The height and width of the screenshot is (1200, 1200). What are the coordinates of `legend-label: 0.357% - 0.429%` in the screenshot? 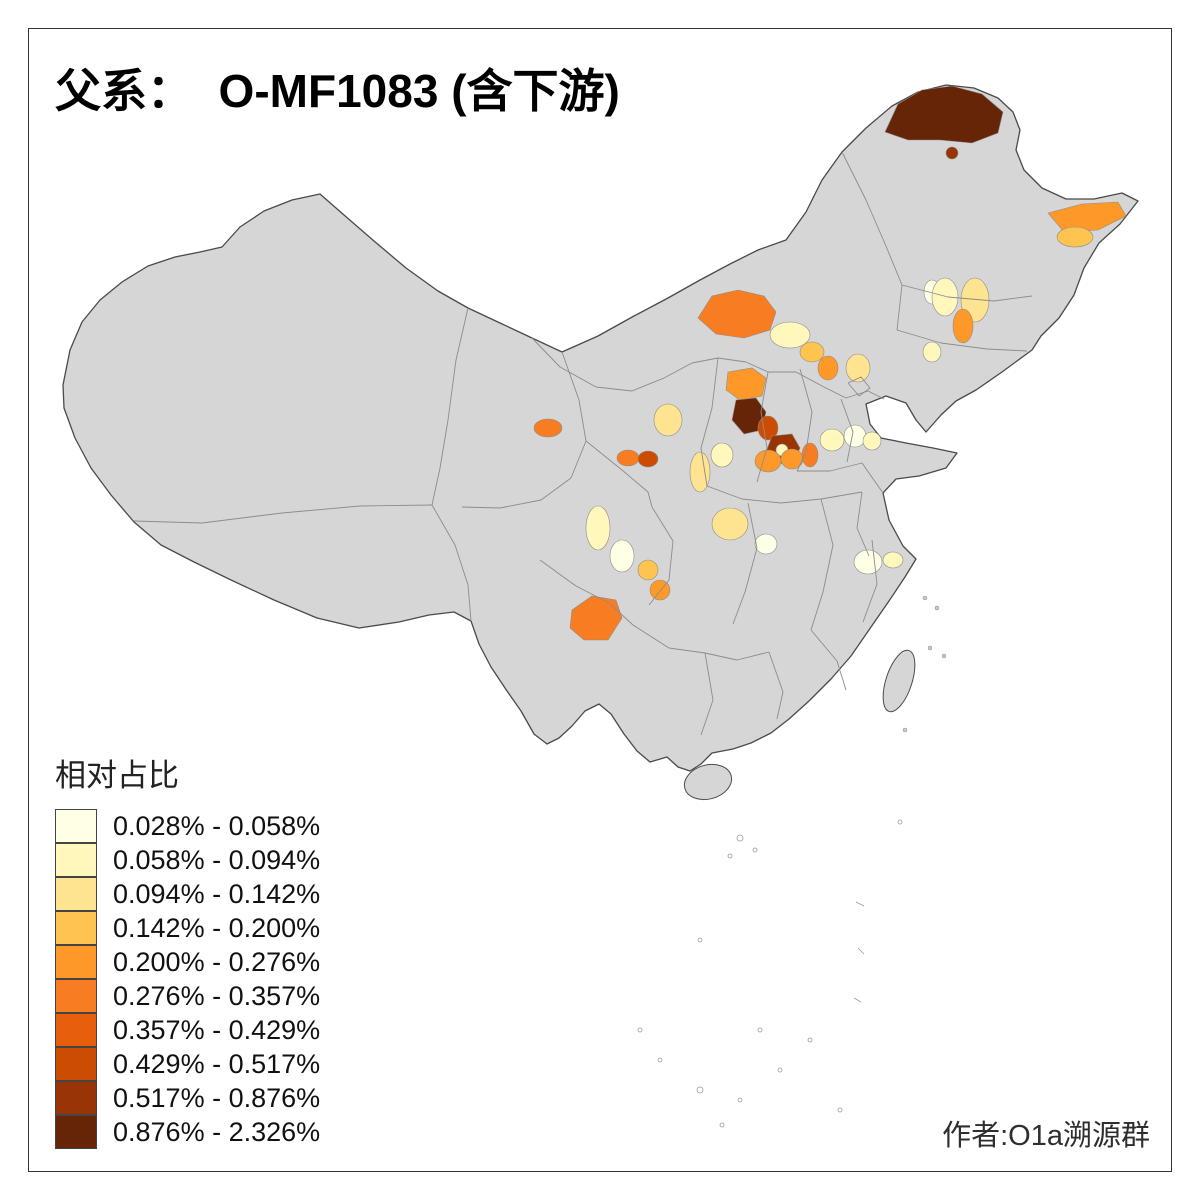 It's located at (217, 1029).